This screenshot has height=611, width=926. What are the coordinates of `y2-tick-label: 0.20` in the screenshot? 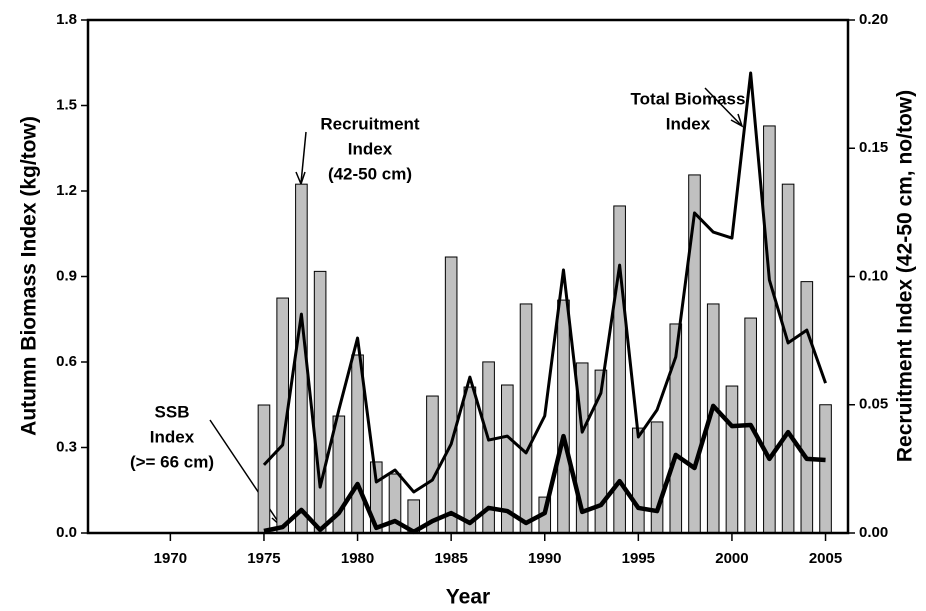 It's located at (873, 19).